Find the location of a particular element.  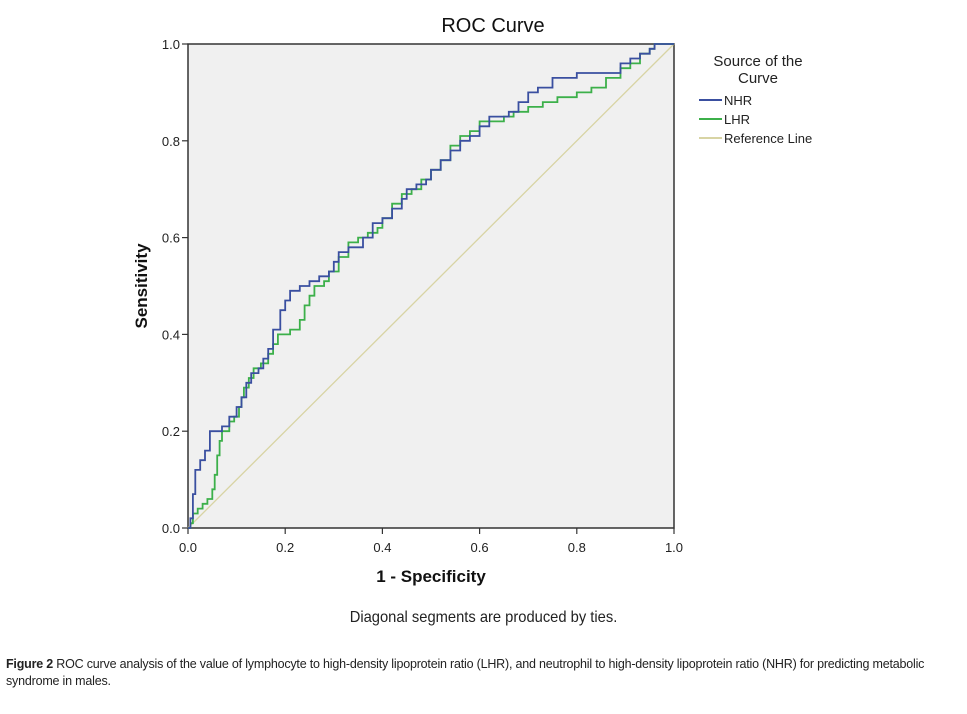

y-tick-label: 0.0 is located at coordinates (171, 528).